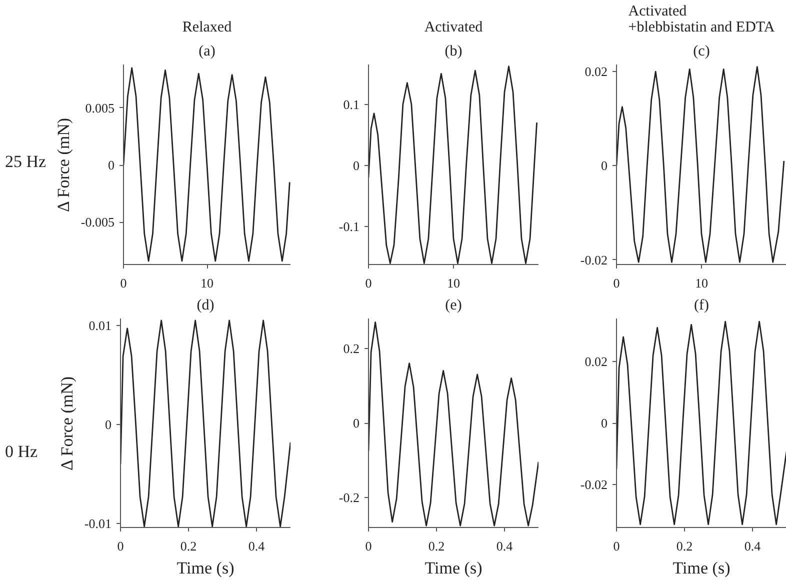 This screenshot has height=581, width=786. What do you see at coordinates (351, 104) in the screenshot?
I see `y-tick-label: 0.1` at bounding box center [351, 104].